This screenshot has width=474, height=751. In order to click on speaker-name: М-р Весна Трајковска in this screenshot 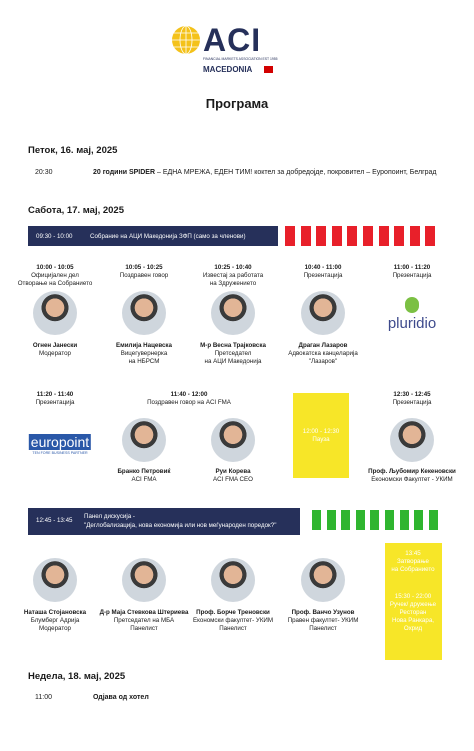, I will do `click(233, 345)`.